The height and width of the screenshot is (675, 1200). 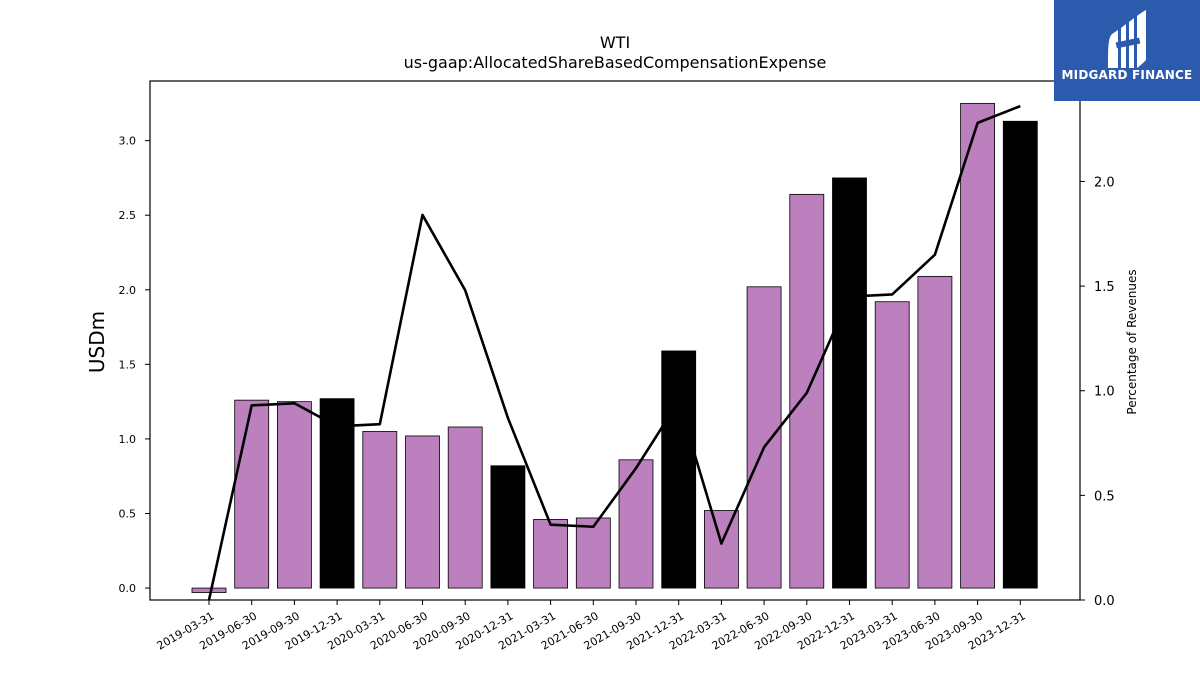 I want to click on y2-axis-label: Percentage of Revenues, so click(x=1132, y=341).